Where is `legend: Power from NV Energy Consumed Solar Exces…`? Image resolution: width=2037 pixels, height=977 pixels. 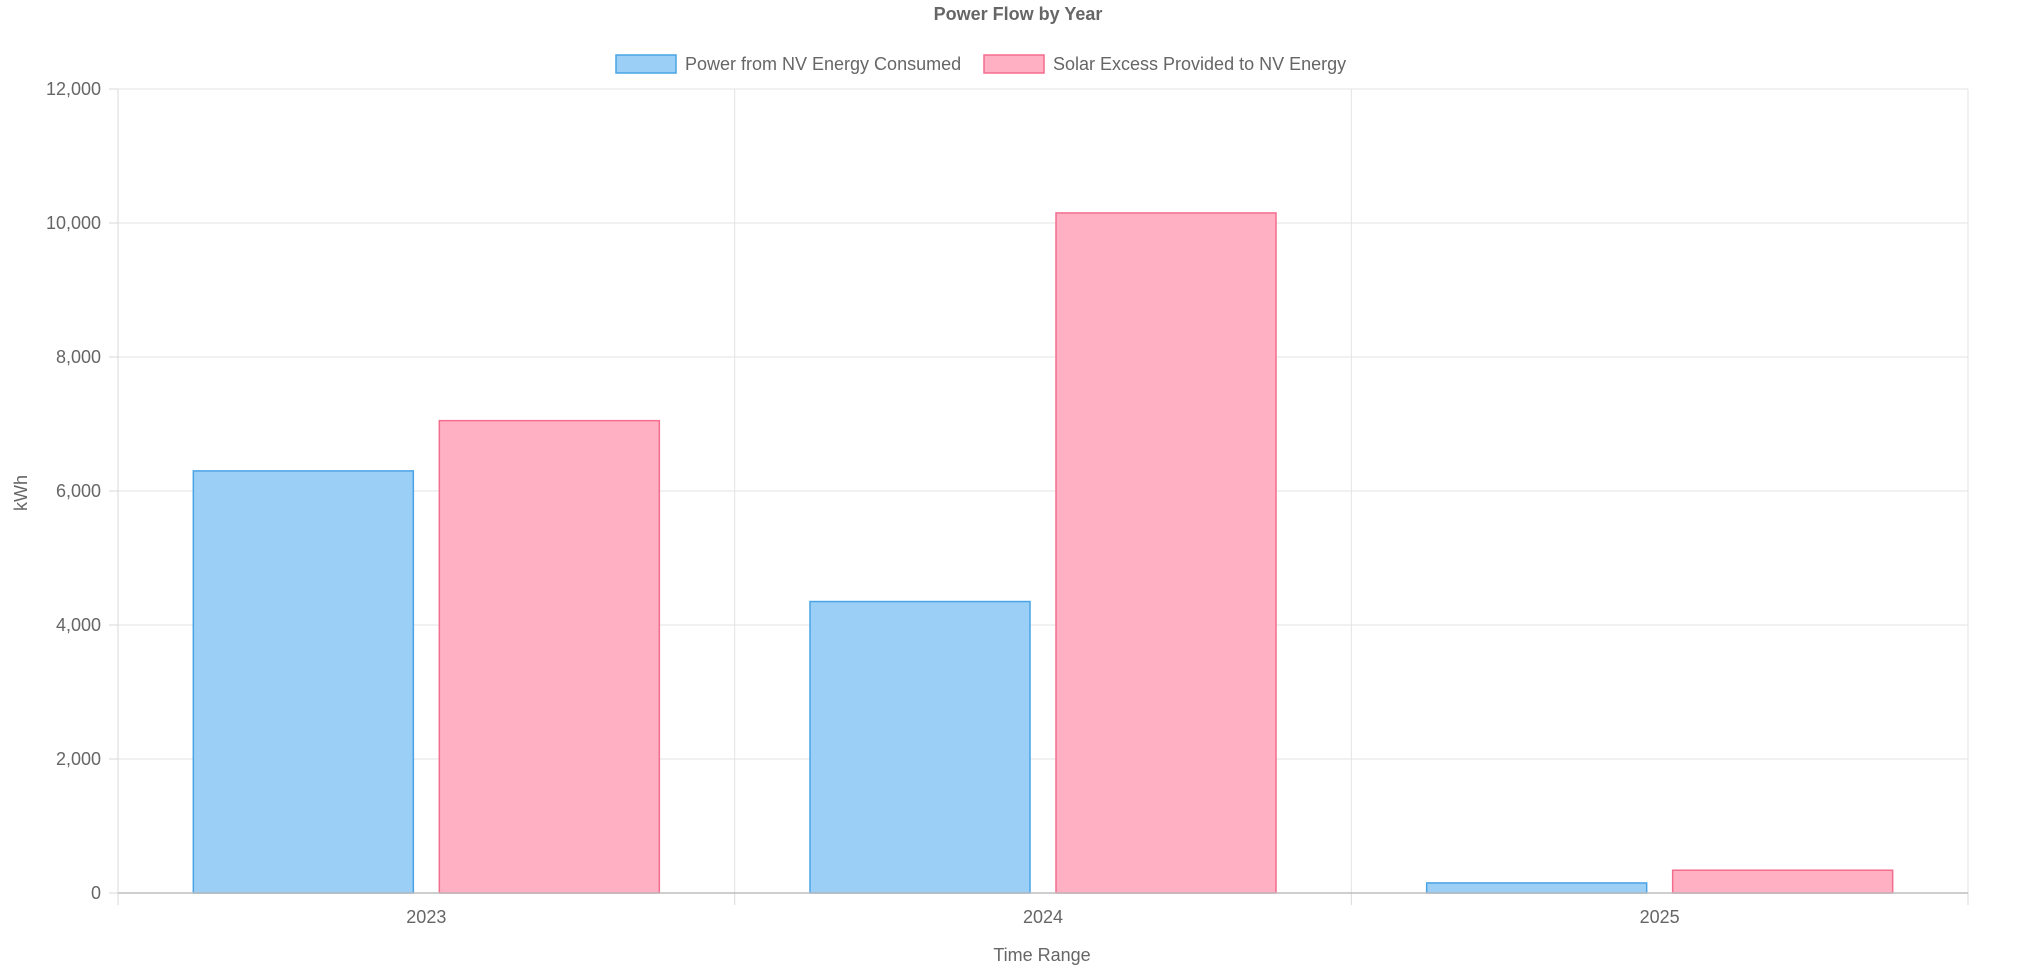
legend: Power from NV Energy Consumed Solar Exces… is located at coordinates (980, 64).